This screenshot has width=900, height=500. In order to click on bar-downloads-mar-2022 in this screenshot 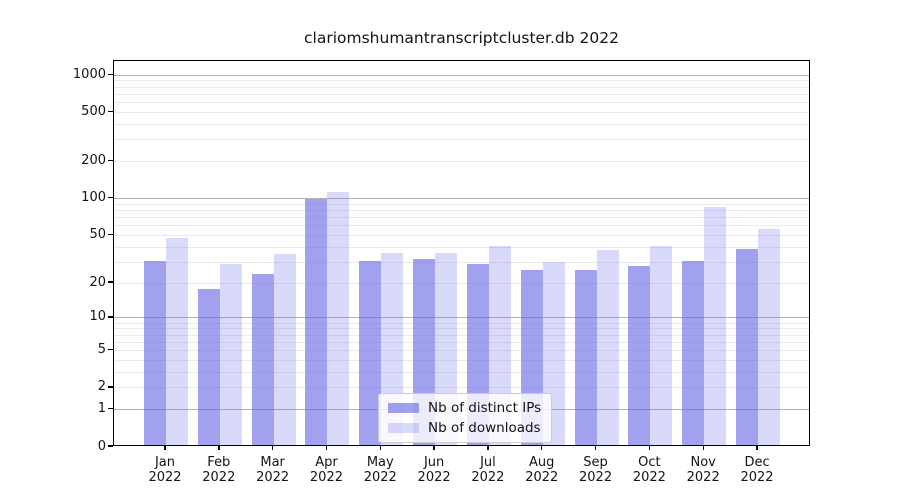, I will do `click(284, 350)`.